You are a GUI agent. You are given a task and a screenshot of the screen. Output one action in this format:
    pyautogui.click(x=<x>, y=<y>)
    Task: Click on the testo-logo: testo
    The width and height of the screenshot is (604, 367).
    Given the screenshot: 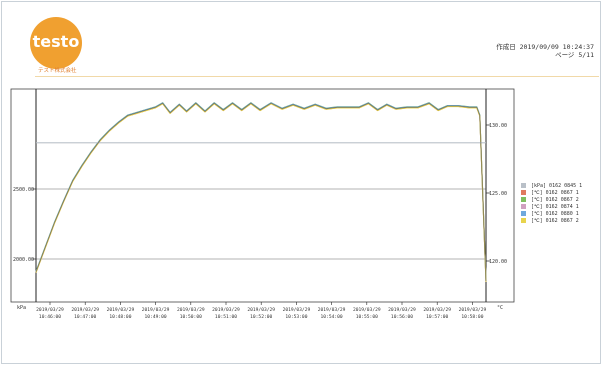 What is the action you would take?
    pyautogui.click(x=56, y=43)
    